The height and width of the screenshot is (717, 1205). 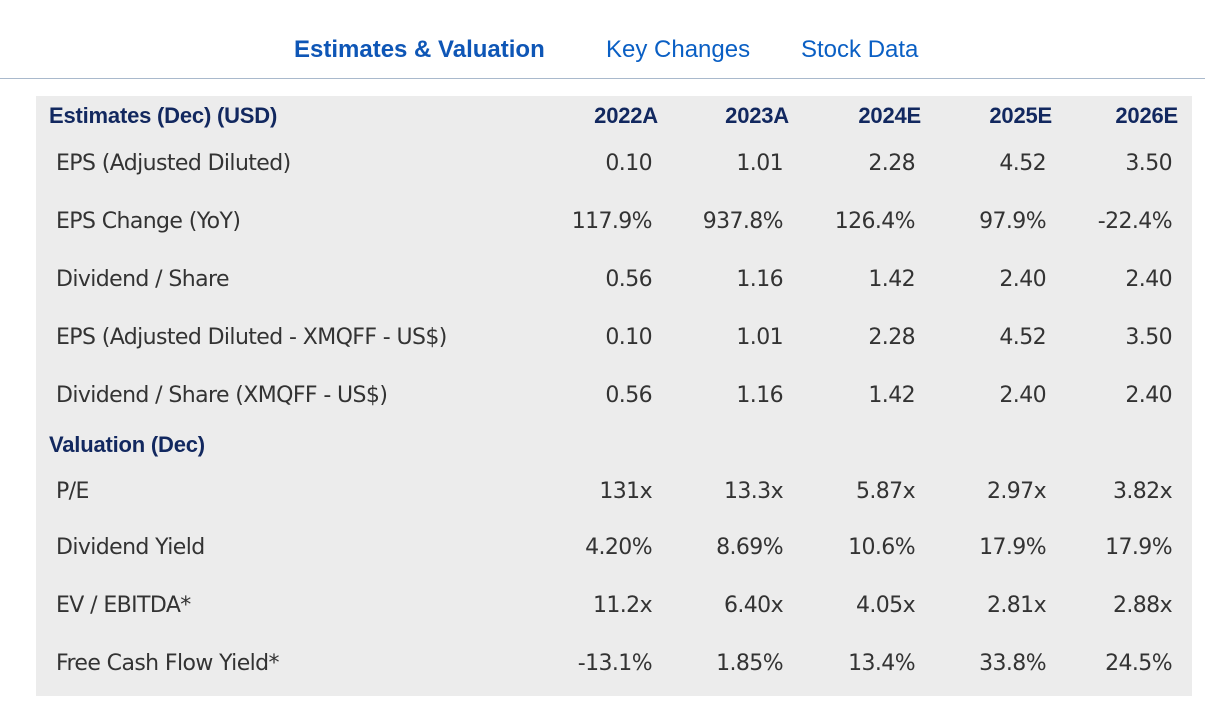 I want to click on table-cell: 4.20%, so click(x=618, y=547).